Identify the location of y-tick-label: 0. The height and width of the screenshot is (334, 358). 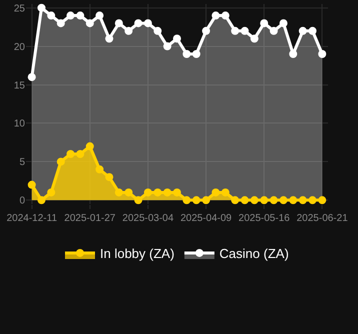
(22, 201).